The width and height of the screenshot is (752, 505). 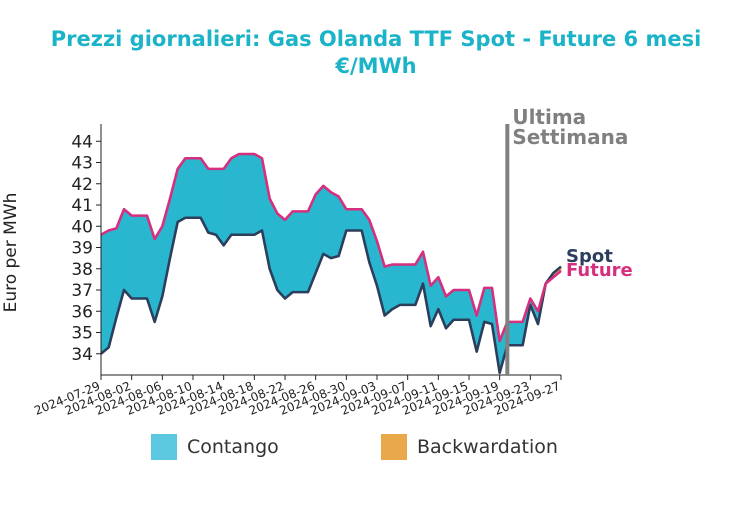 I want to click on legend-label-backwardation: Backwardation, so click(x=487, y=447).